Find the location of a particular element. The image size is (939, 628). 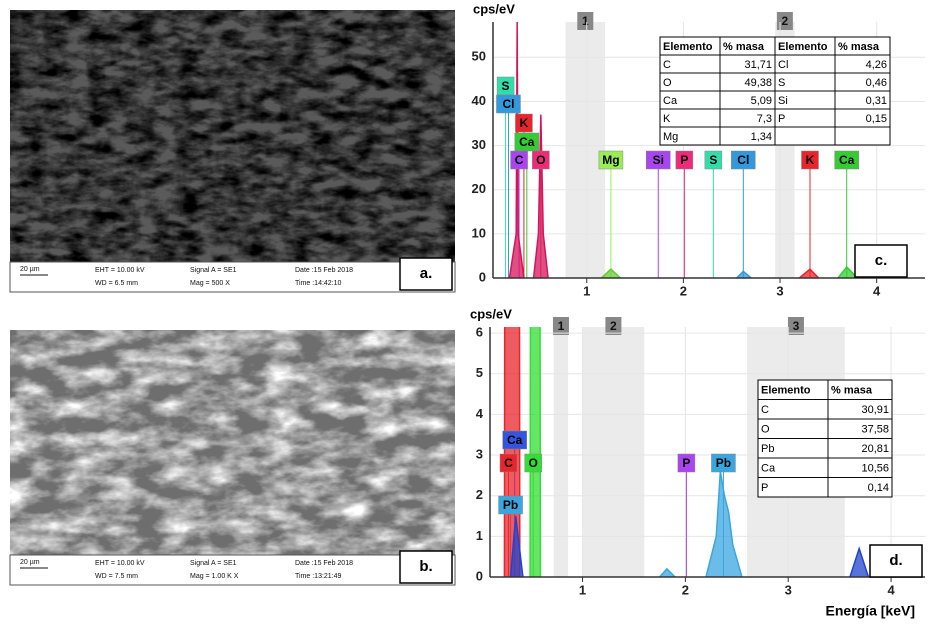

y-tick-label: 2 is located at coordinates (479, 494).